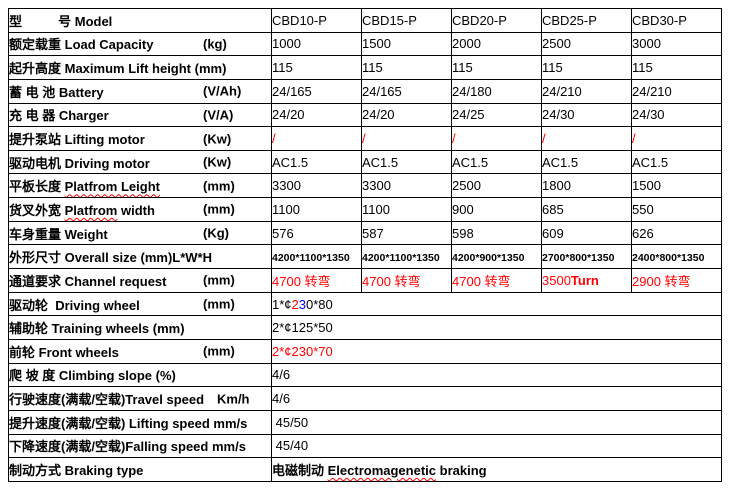 This screenshot has height=488, width=750. I want to click on overall-size-value-CBD20-P: 4200*900*1350, so click(496, 257).